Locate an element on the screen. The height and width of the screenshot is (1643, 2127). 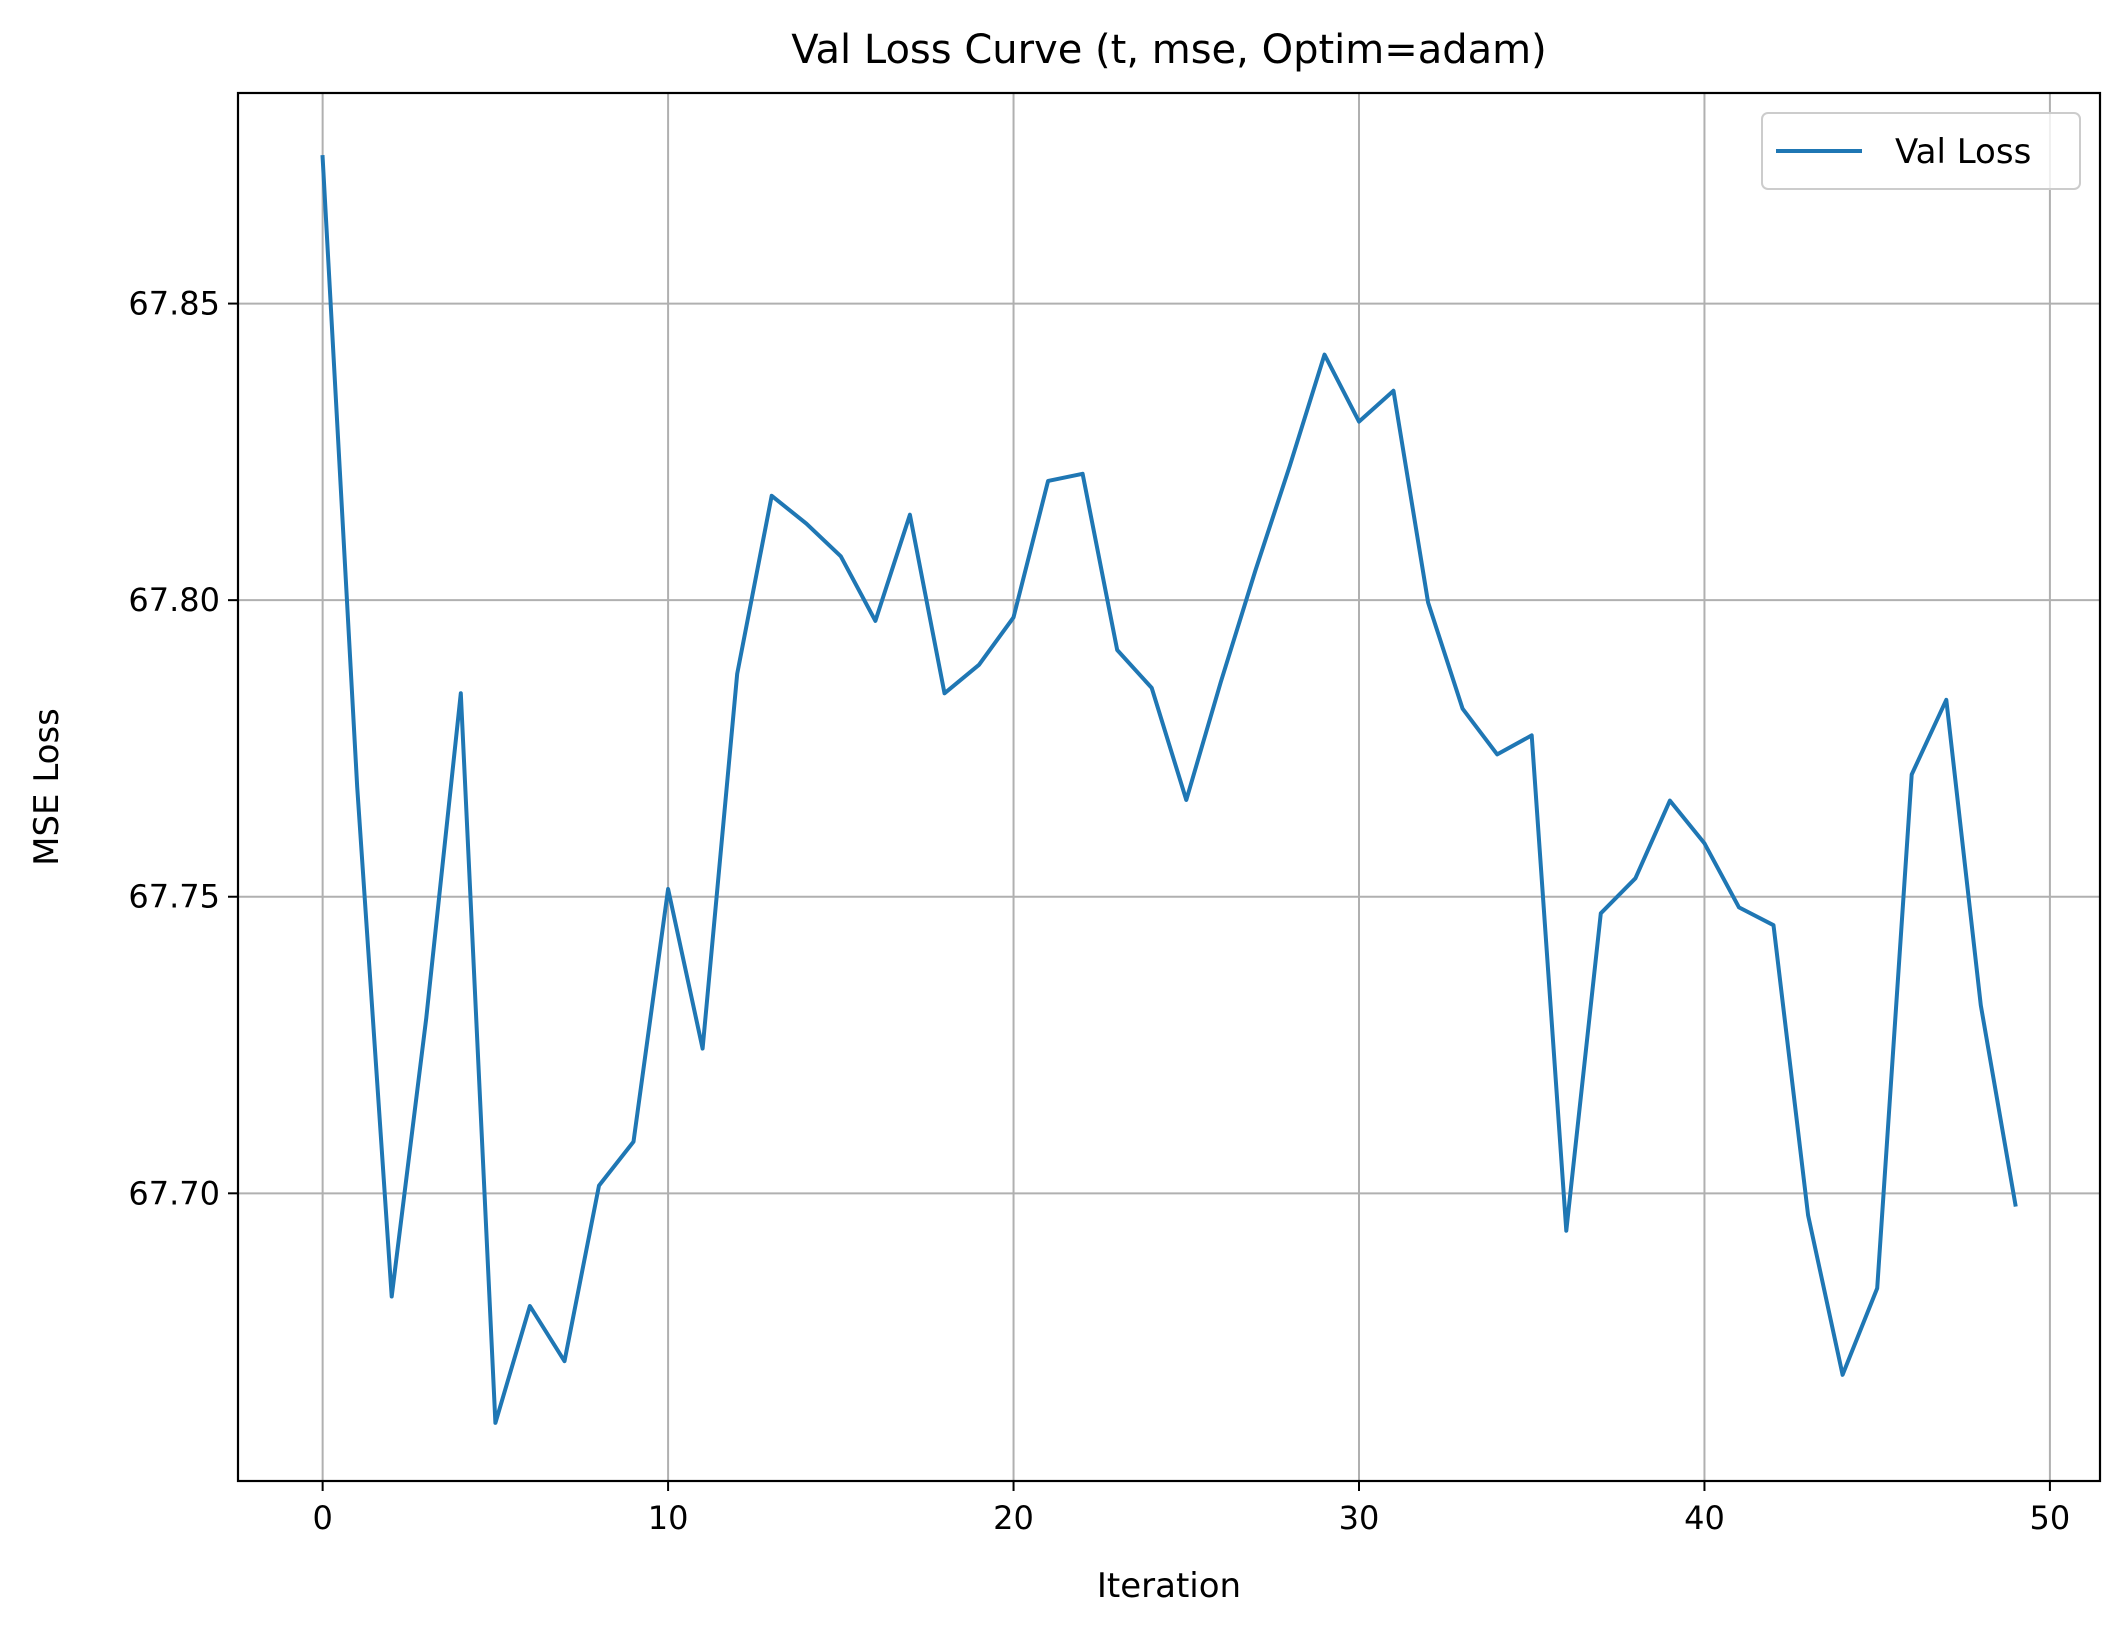
x-tick-label: 20 is located at coordinates (1013, 1518).